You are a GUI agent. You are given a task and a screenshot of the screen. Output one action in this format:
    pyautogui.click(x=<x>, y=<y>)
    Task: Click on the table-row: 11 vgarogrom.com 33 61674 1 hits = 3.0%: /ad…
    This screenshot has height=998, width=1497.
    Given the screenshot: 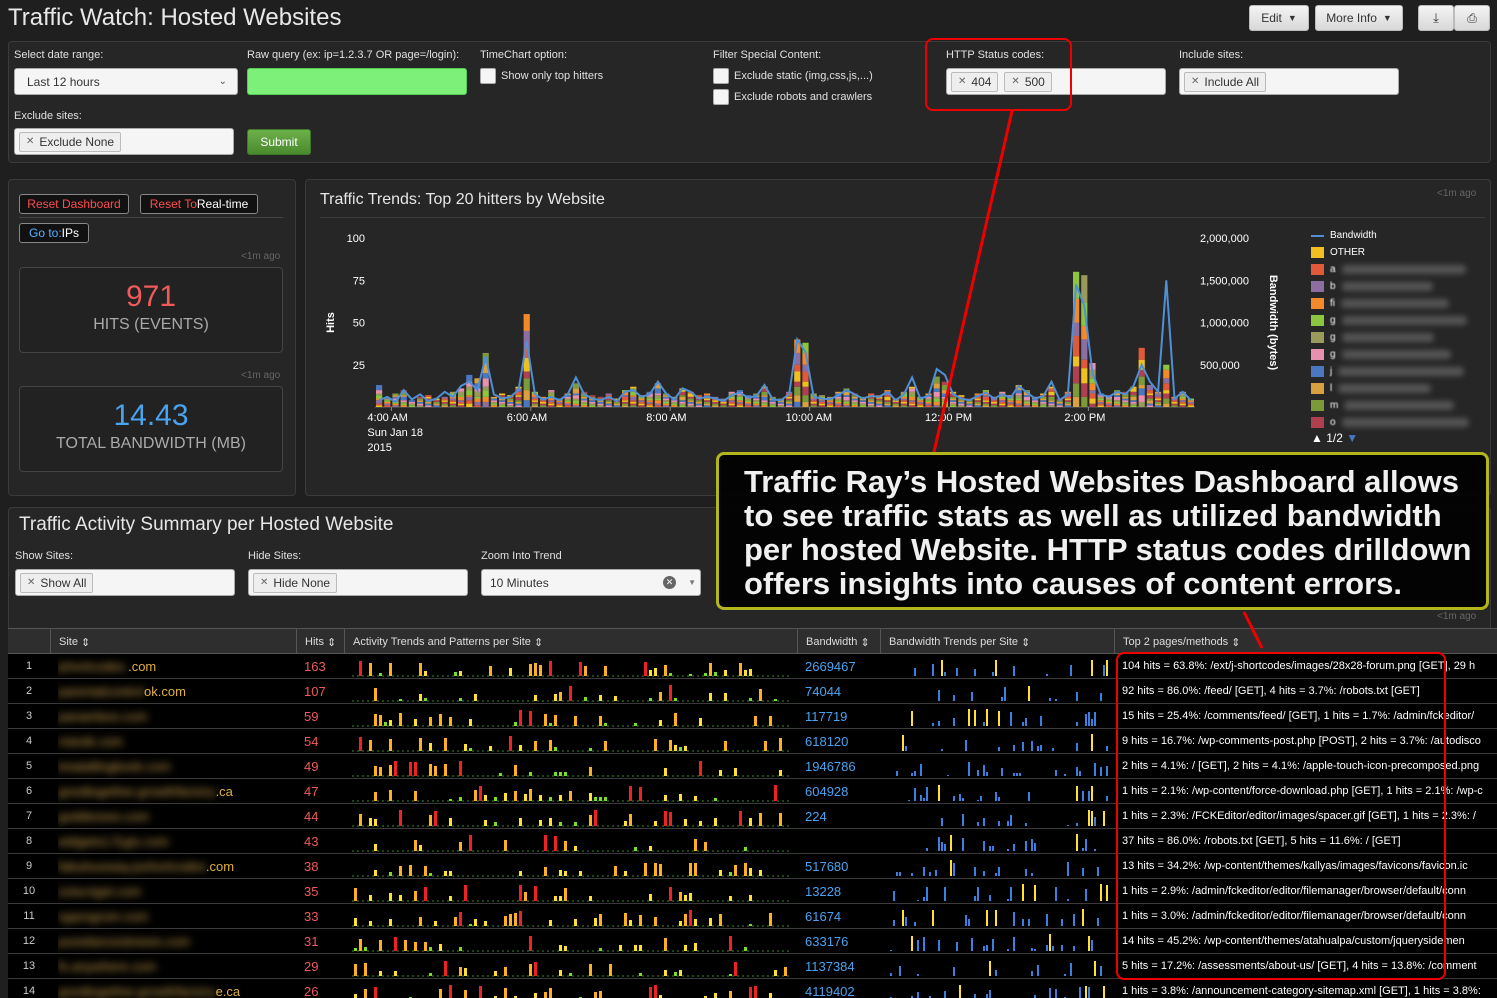 What is the action you would take?
    pyautogui.click(x=752, y=916)
    